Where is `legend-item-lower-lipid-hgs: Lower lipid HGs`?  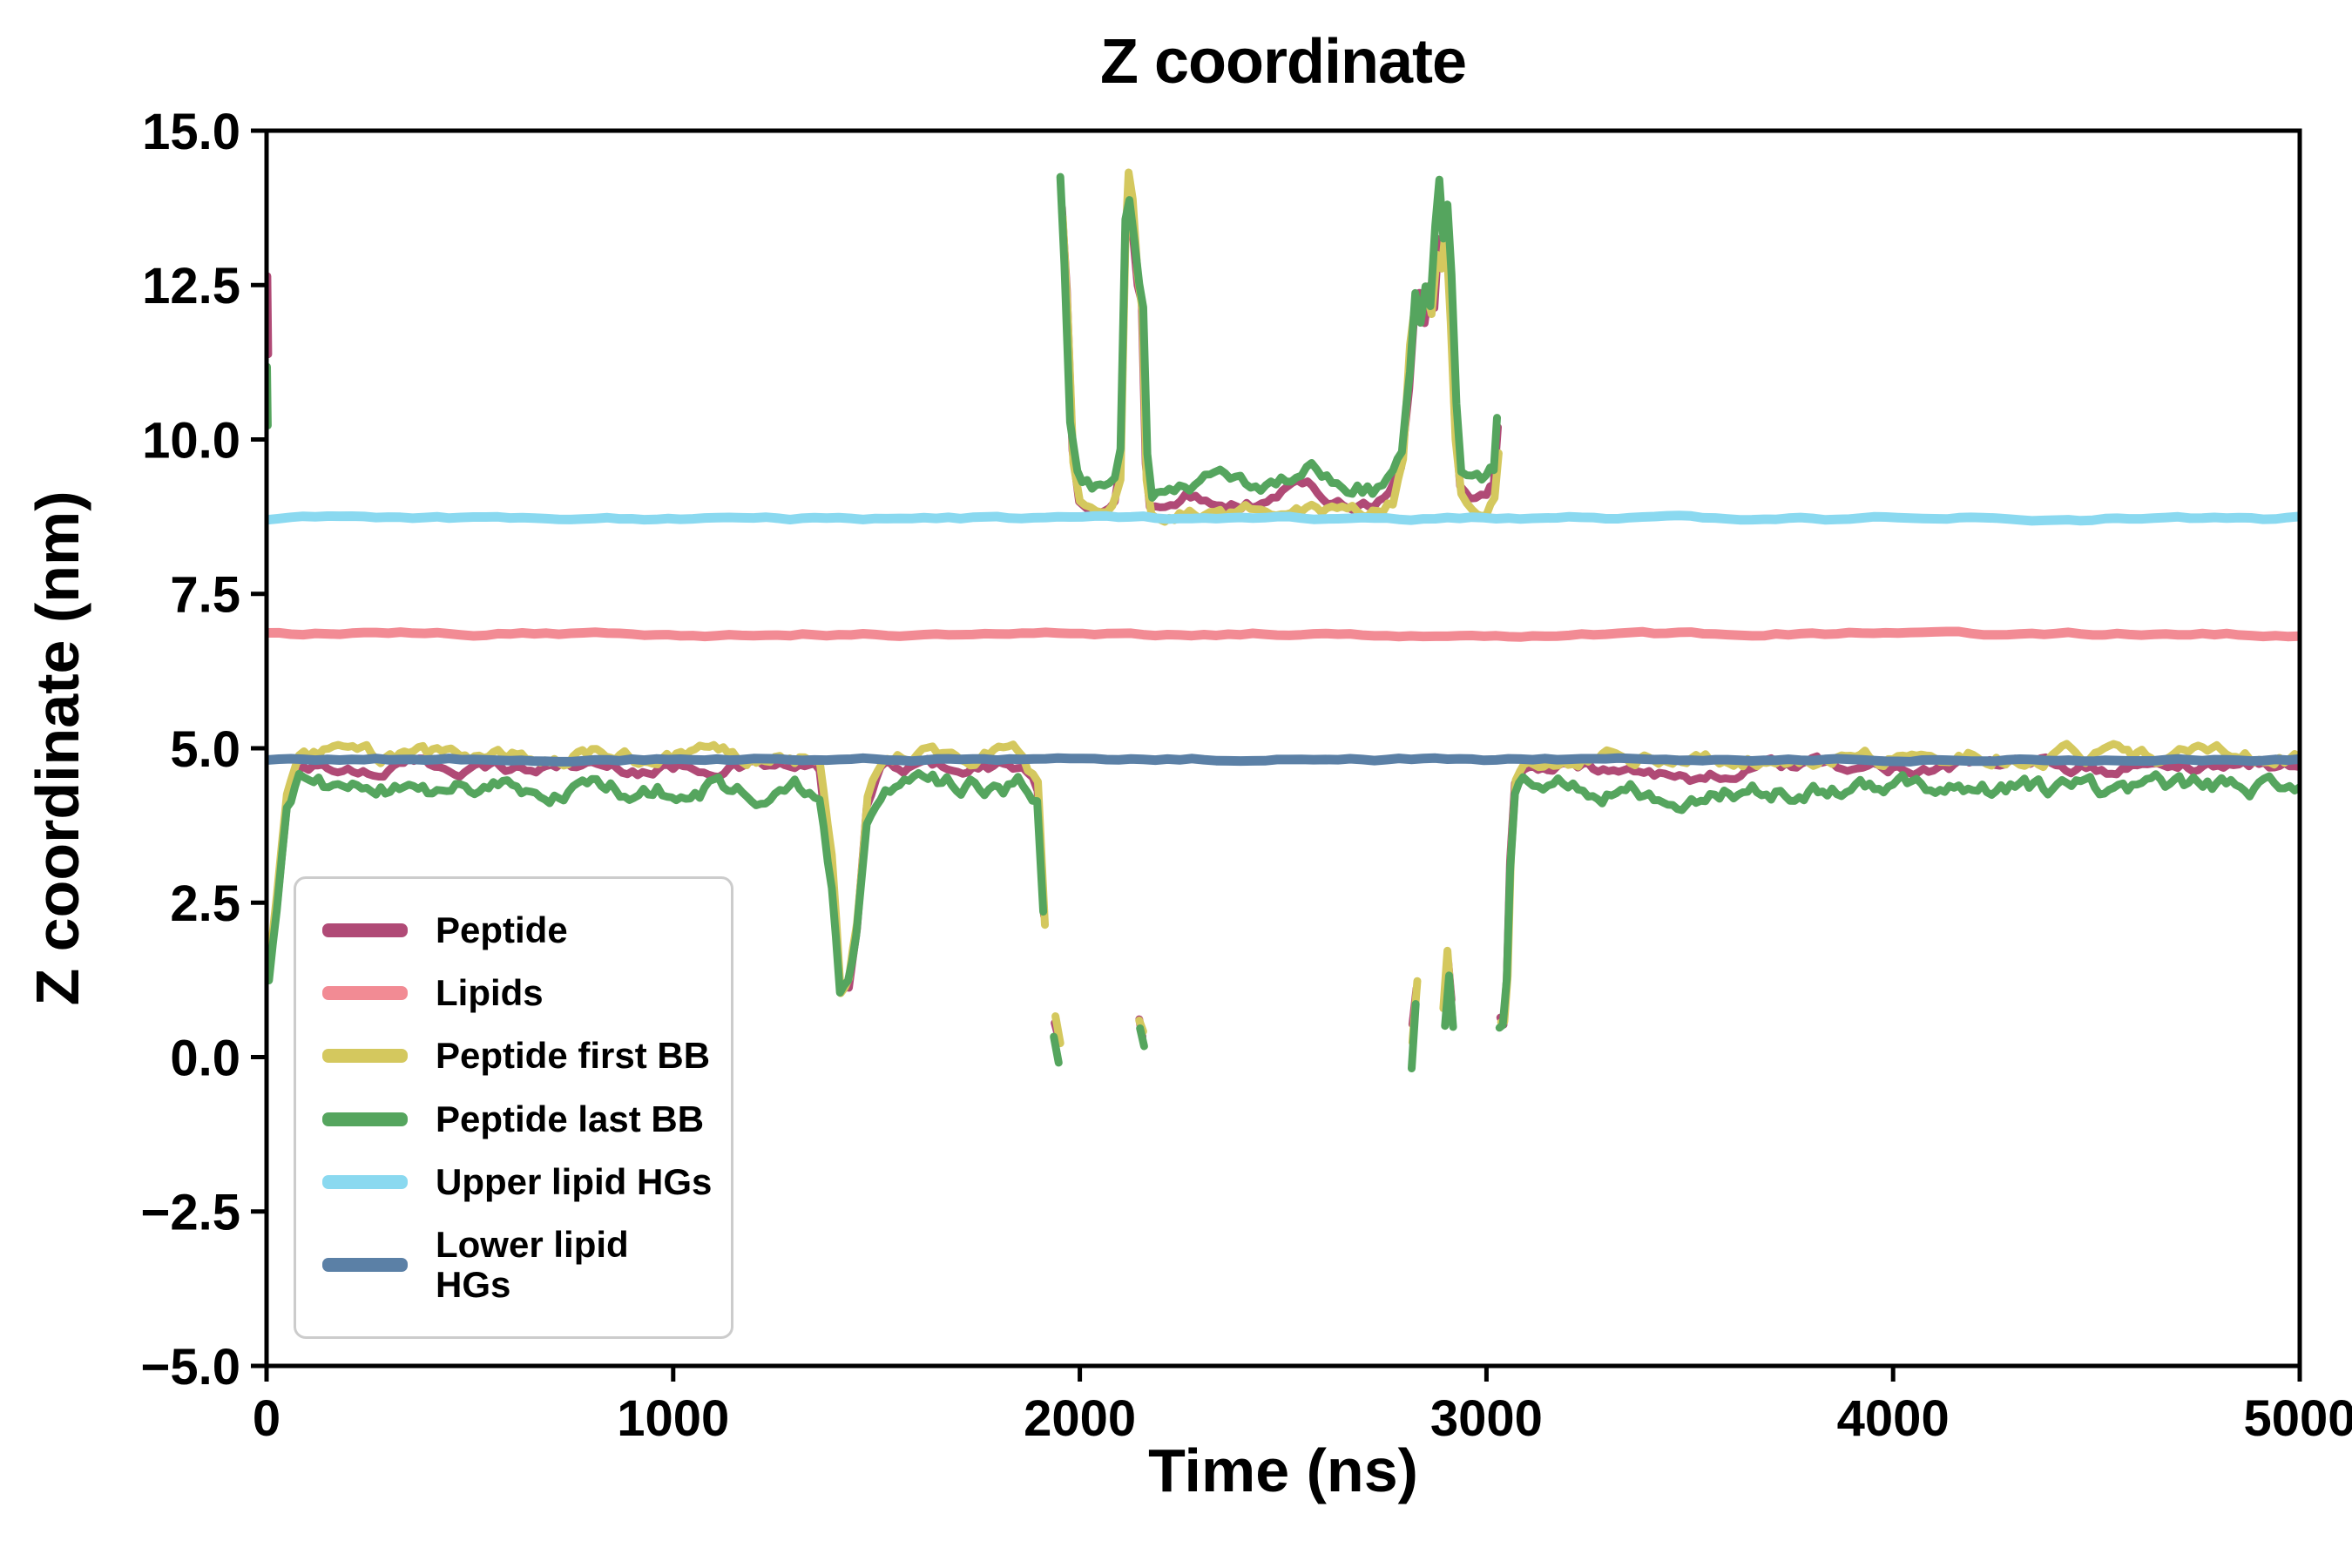 legend-item-lower-lipid-hgs: Lower lipid HGs is located at coordinates (505, 1264).